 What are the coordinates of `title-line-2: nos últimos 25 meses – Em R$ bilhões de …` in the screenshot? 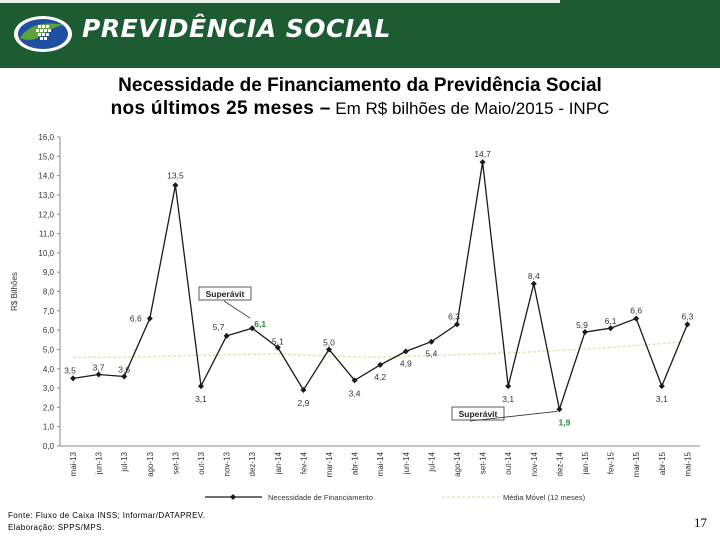 It's located at (360, 108).